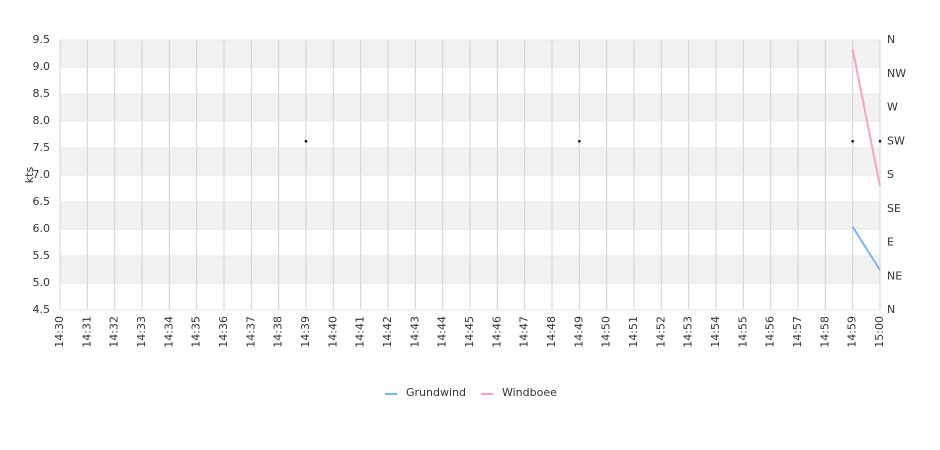  I want to click on y2-tick-label: NE, so click(894, 275).